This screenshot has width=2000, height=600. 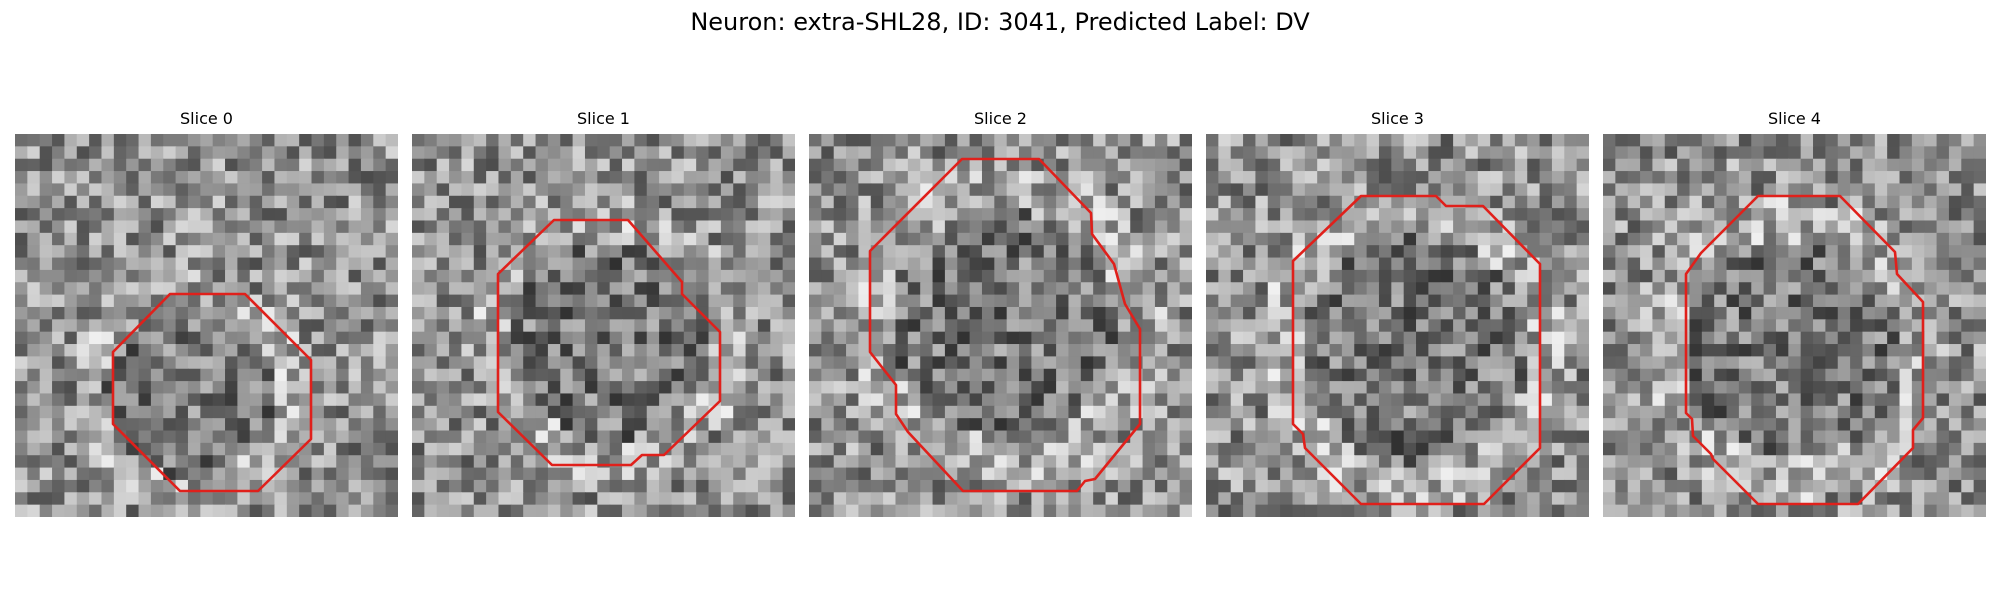 I want to click on slice-1-neuron-contour, so click(x=609, y=342).